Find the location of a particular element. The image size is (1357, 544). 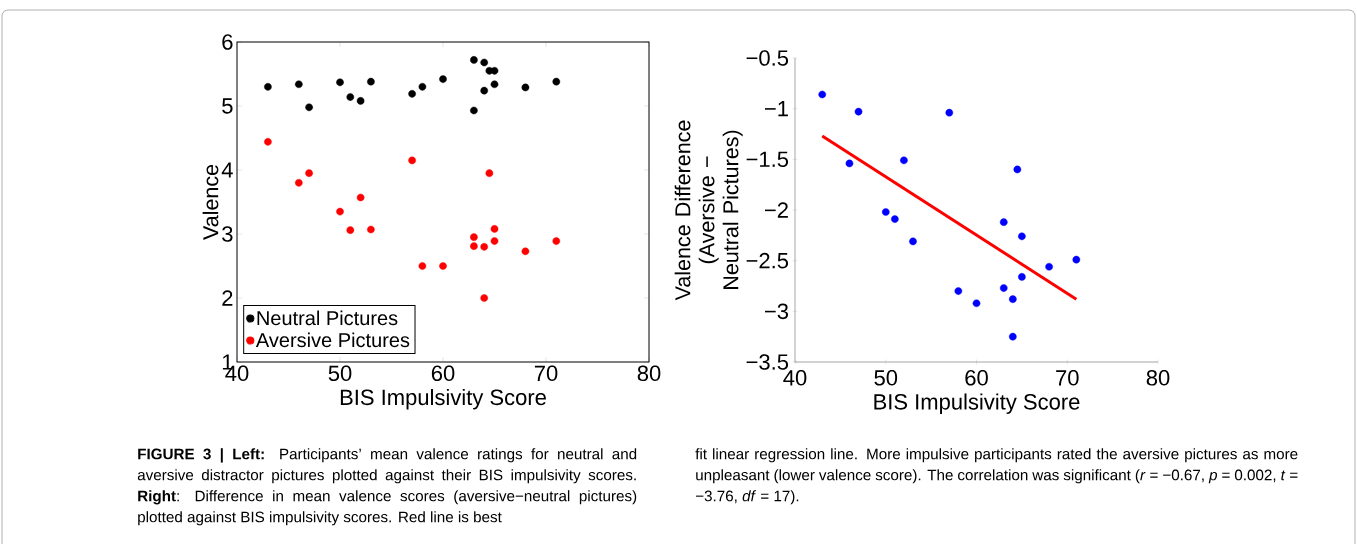

legend-label: Aversive Pictures is located at coordinates (332, 340).